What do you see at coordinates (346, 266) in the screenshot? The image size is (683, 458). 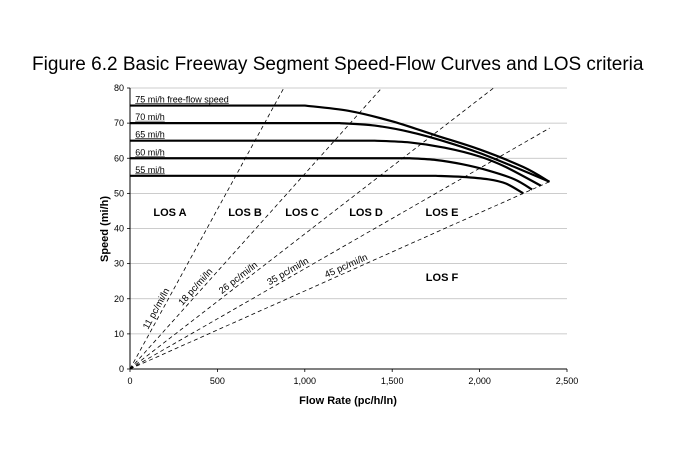 I see `density-line-label: 45 pc/mi/ln` at bounding box center [346, 266].